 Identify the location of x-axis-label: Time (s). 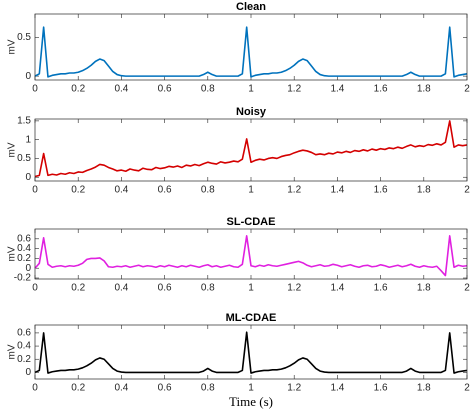
(251, 401).